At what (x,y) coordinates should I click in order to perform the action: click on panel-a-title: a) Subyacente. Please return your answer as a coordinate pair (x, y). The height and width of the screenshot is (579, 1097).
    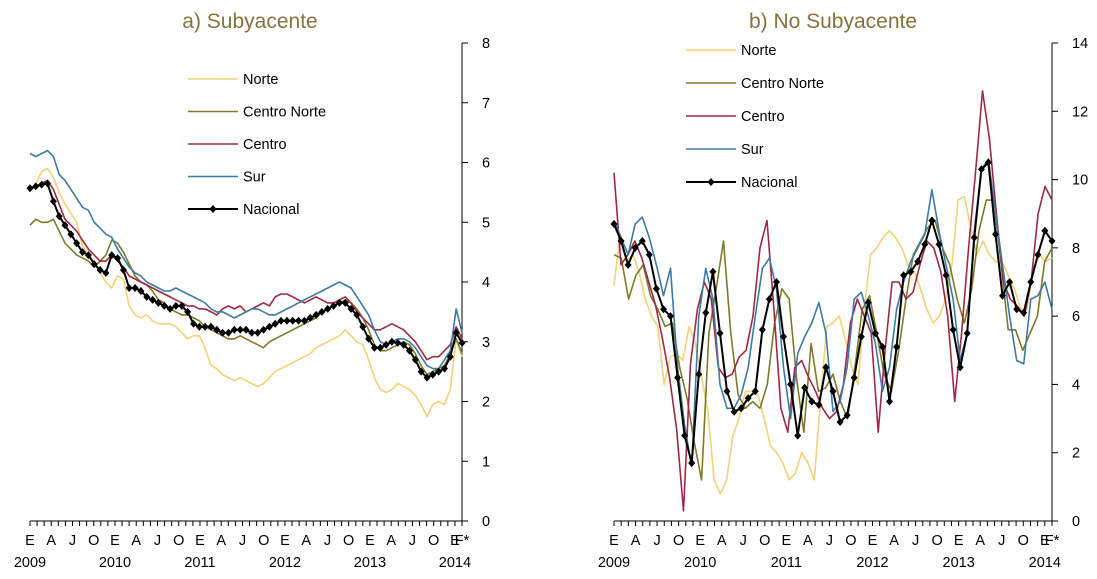
    Looking at the image, I should click on (249, 21).